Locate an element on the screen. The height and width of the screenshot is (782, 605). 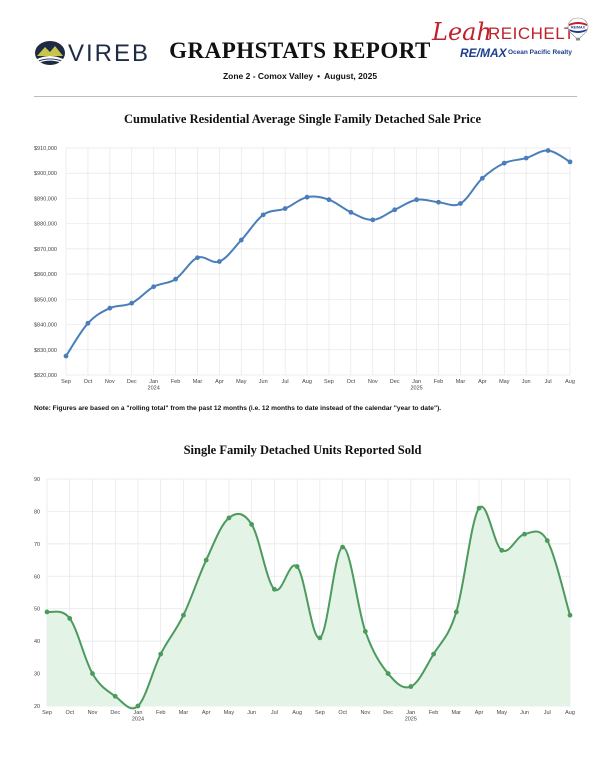
balloon-icon: RE/MAX is located at coordinates (578, 29).